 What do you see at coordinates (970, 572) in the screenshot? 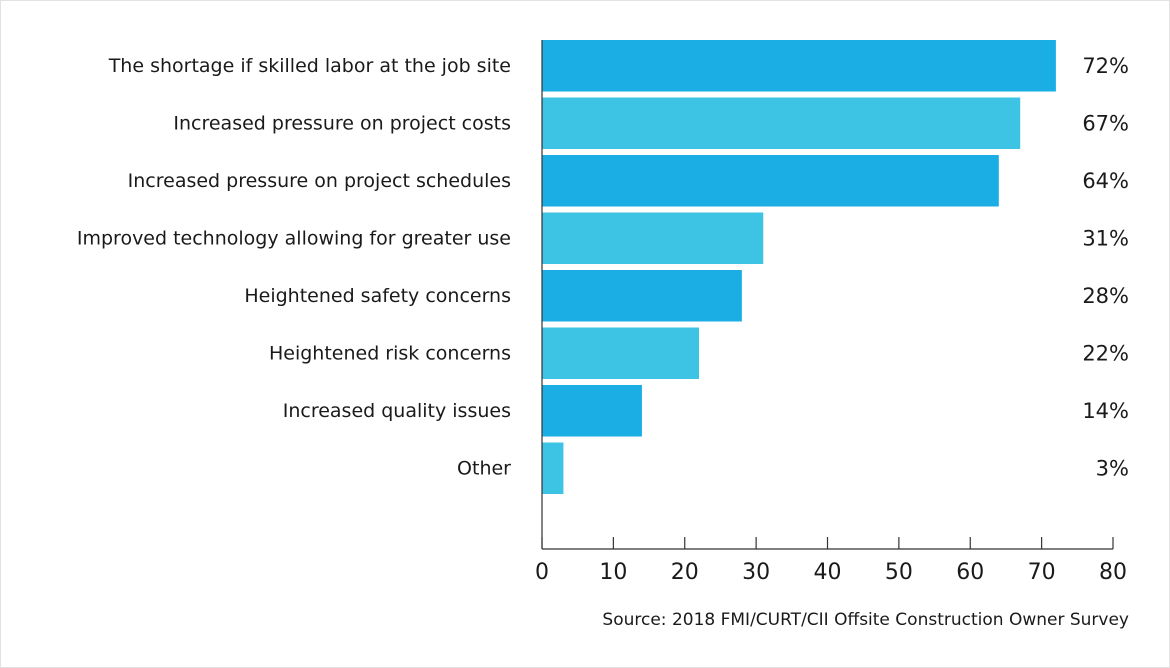
I see `x-tick-label: 60` at bounding box center [970, 572].